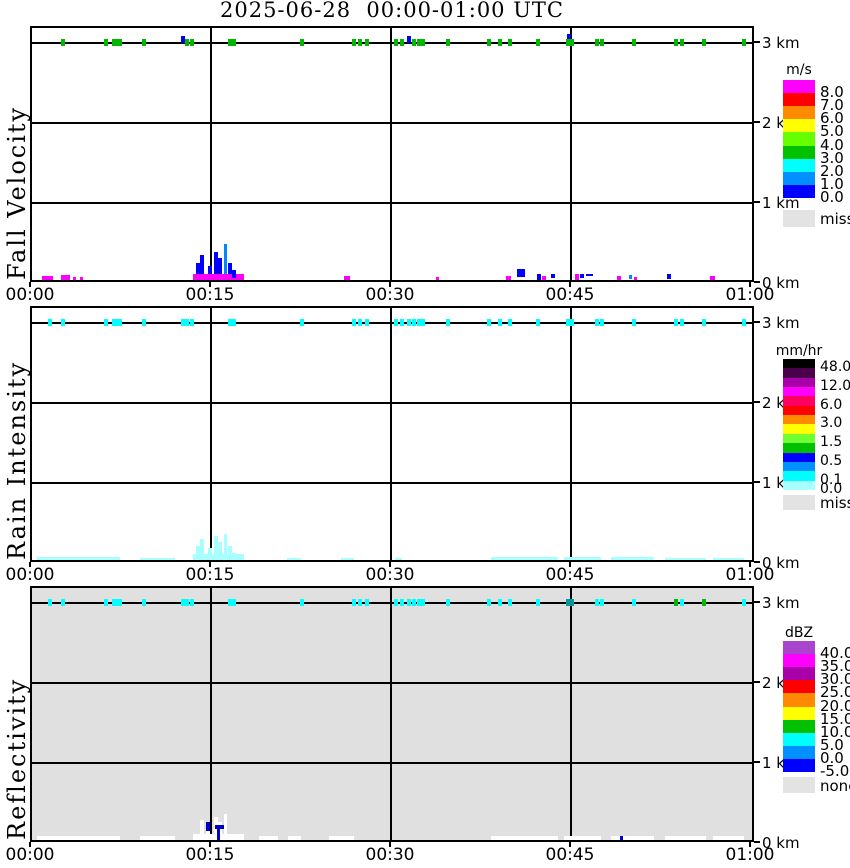 The width and height of the screenshot is (850, 868). Describe the element at coordinates (832, 144) in the screenshot. I see `legend-tick-label: 4.0` at that location.